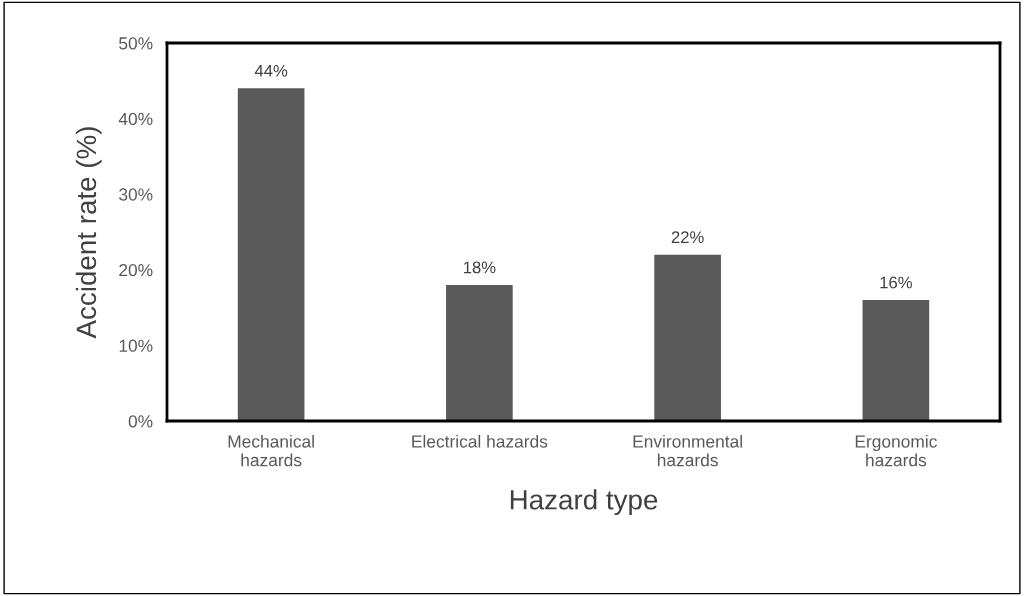  I want to click on data-label: 16%, so click(896, 282).